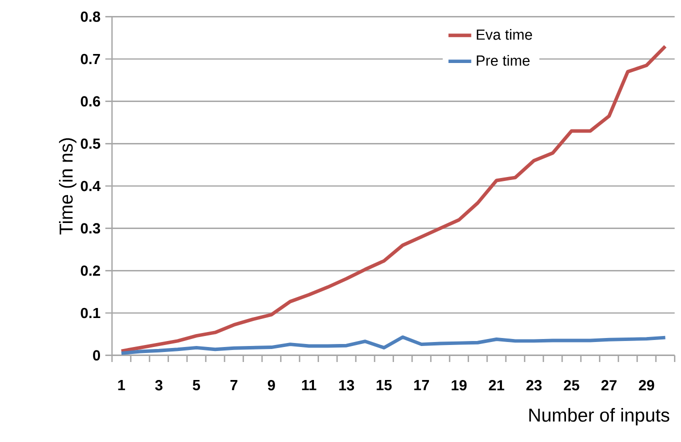 The height and width of the screenshot is (442, 681). Describe the element at coordinates (90, 186) in the screenshot. I see `y-tick-label: 0.4` at that location.